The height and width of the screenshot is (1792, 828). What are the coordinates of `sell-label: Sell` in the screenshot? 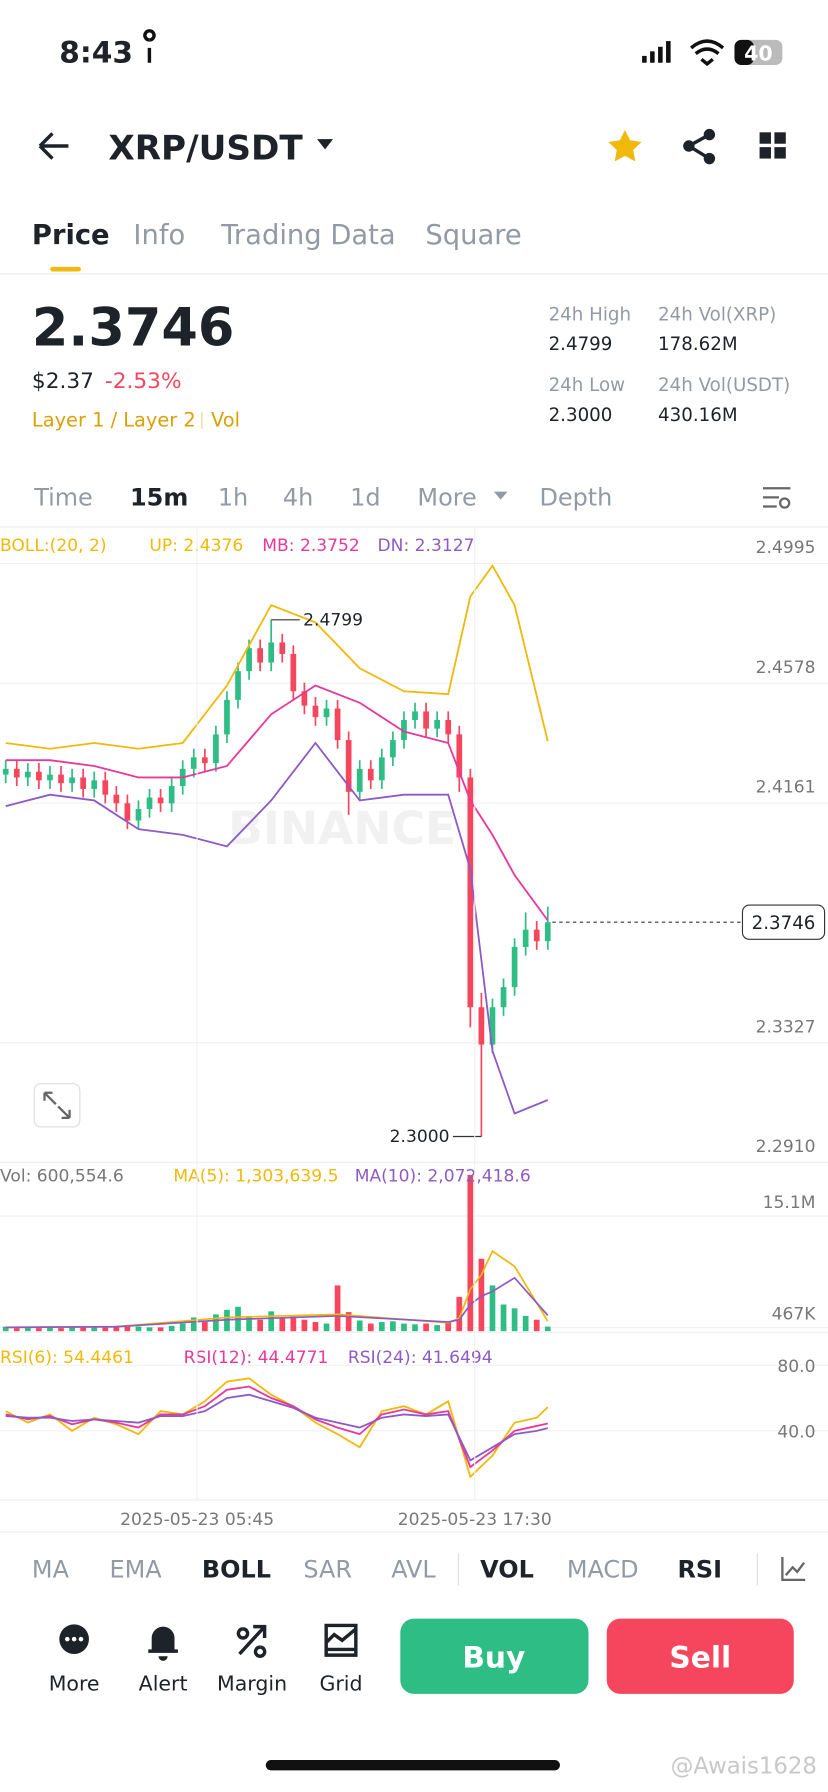 It's located at (700, 1657).